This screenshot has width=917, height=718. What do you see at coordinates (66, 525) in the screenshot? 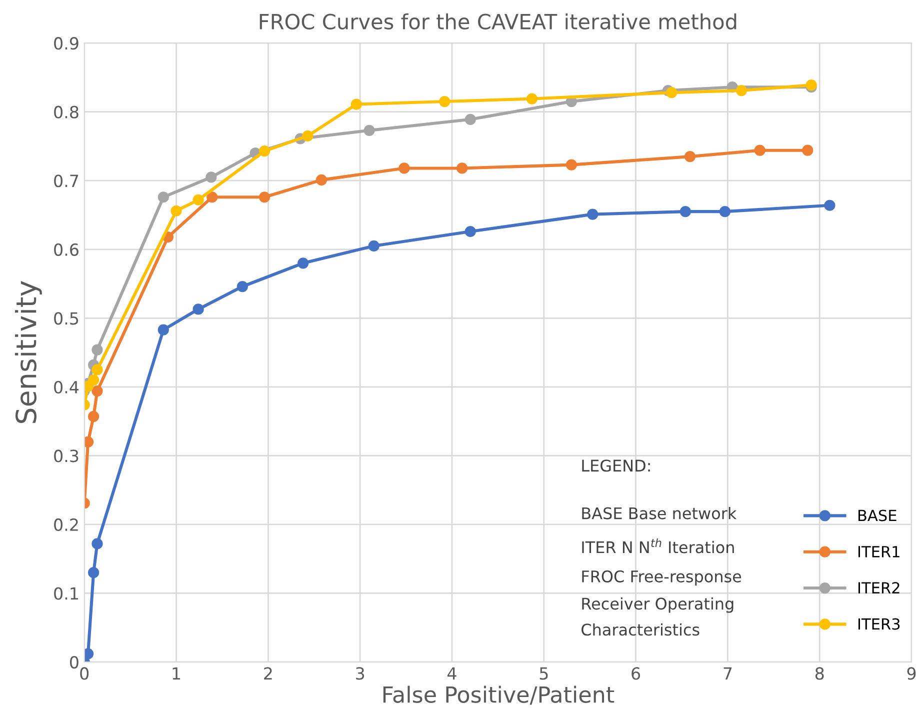
I see `y-tick-label: 0.2` at bounding box center [66, 525].